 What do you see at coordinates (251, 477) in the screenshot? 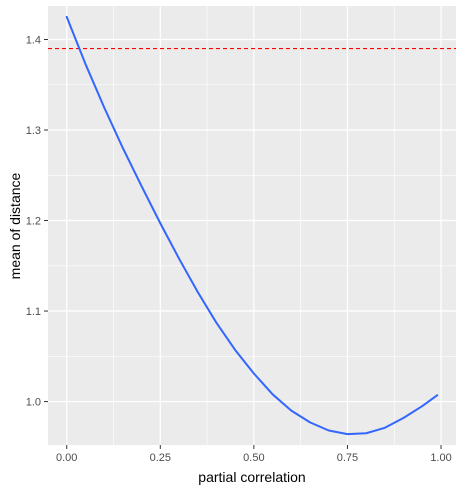
I see `x-axis-title: partial correlation` at bounding box center [251, 477].